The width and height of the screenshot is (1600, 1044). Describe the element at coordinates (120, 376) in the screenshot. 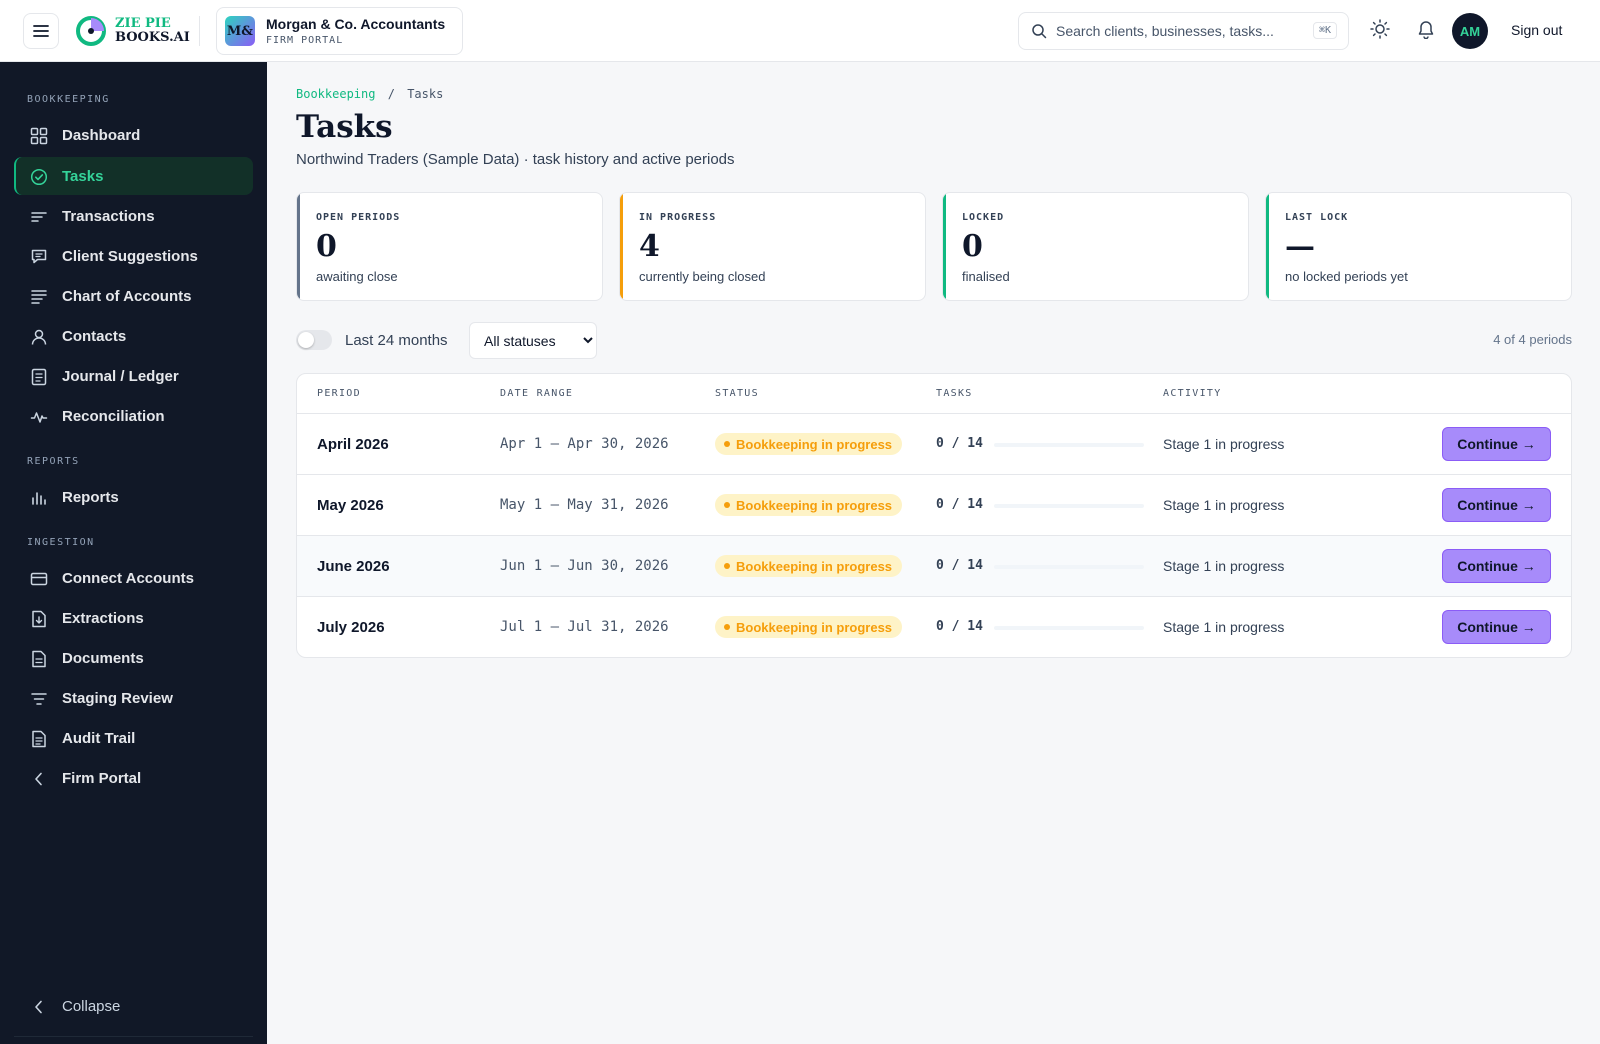

I see `sidebar-item-label: Journal / Ledger` at that location.